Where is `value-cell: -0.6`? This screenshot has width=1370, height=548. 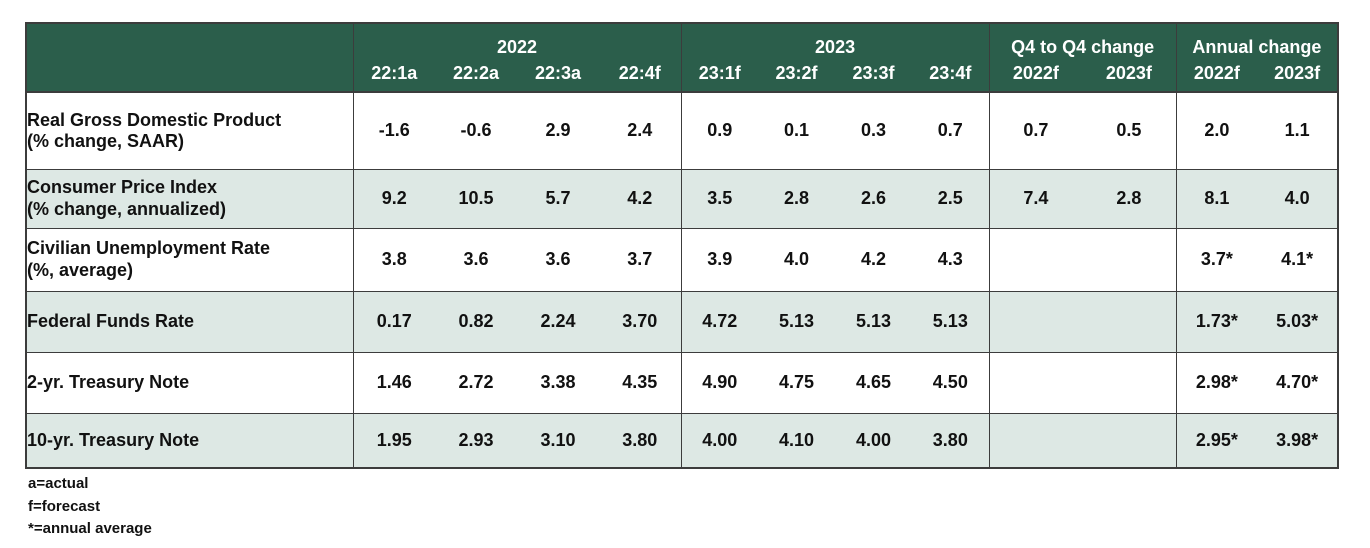
value-cell: -0.6 is located at coordinates (476, 130).